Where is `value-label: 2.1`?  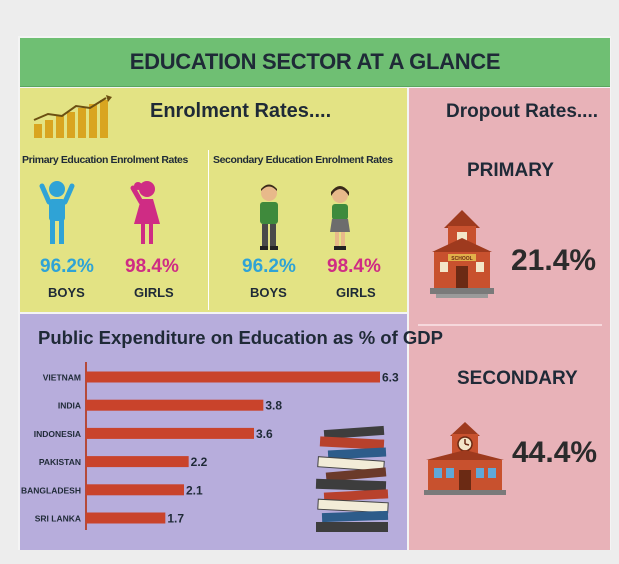 value-label: 2.1 is located at coordinates (194, 490).